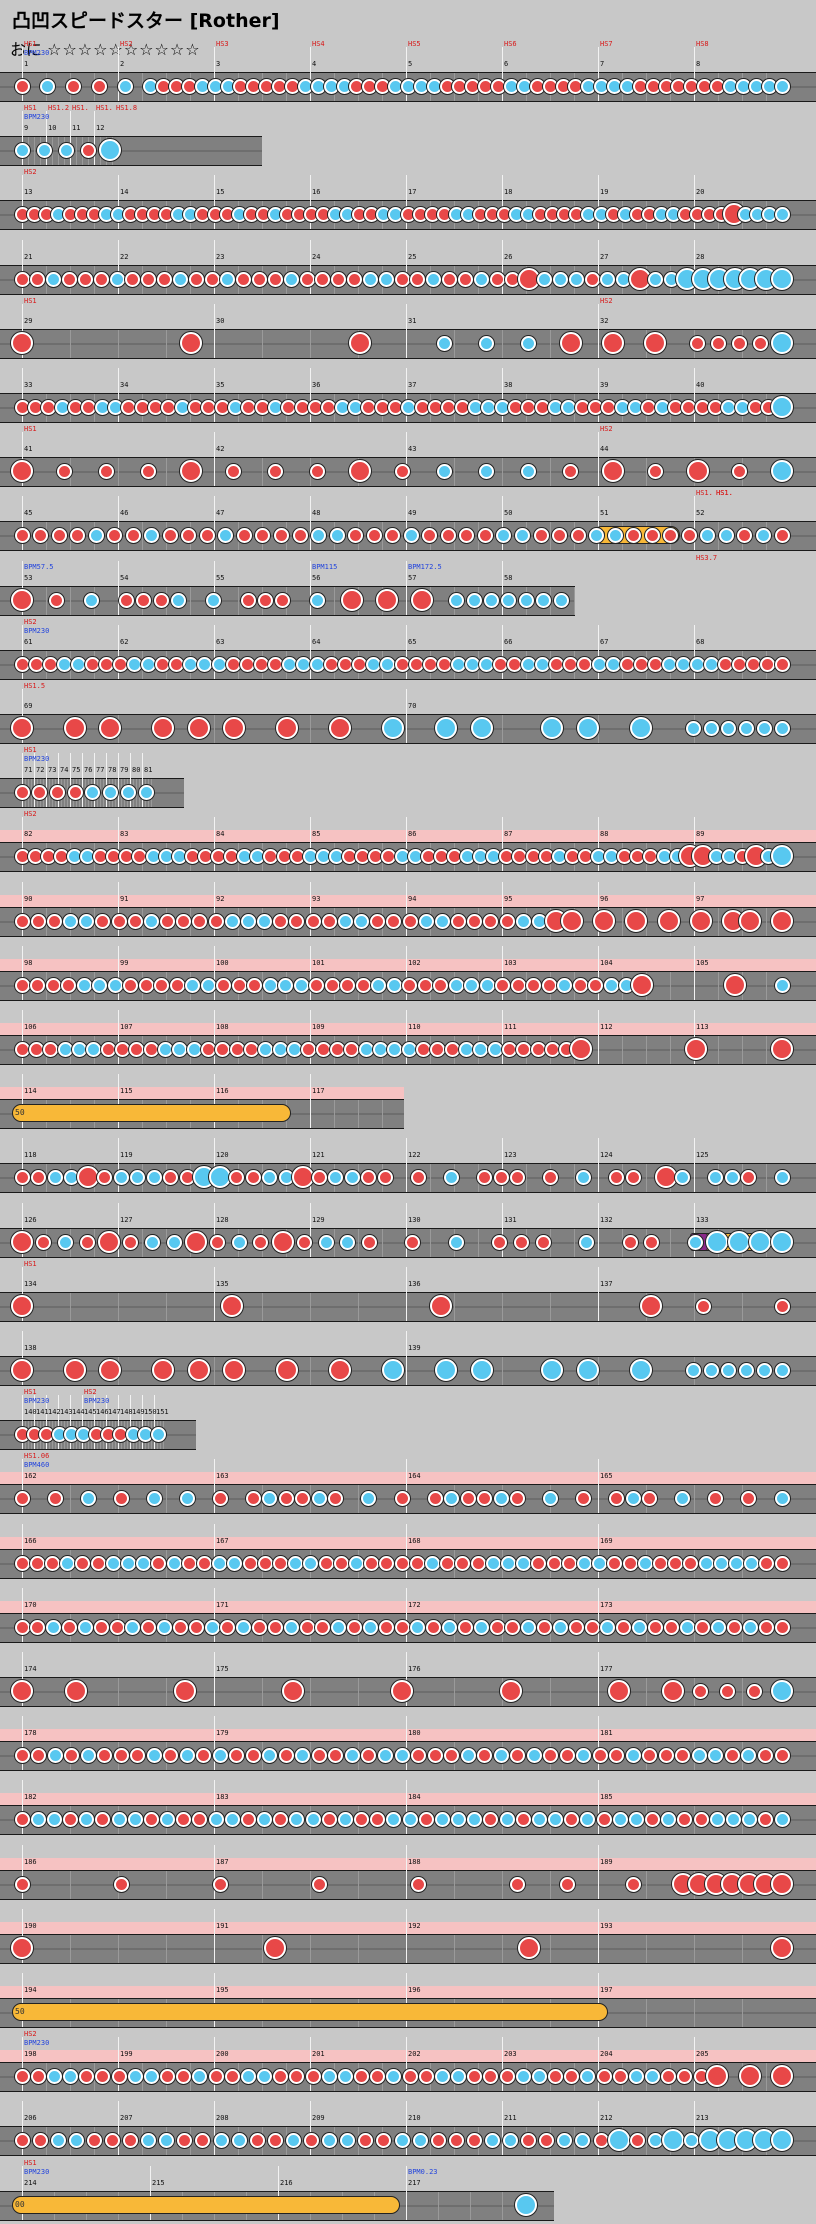  Describe the element at coordinates (408, 2001) in the screenshot. I see `chart-row: 194 195 196 197 50` at that location.